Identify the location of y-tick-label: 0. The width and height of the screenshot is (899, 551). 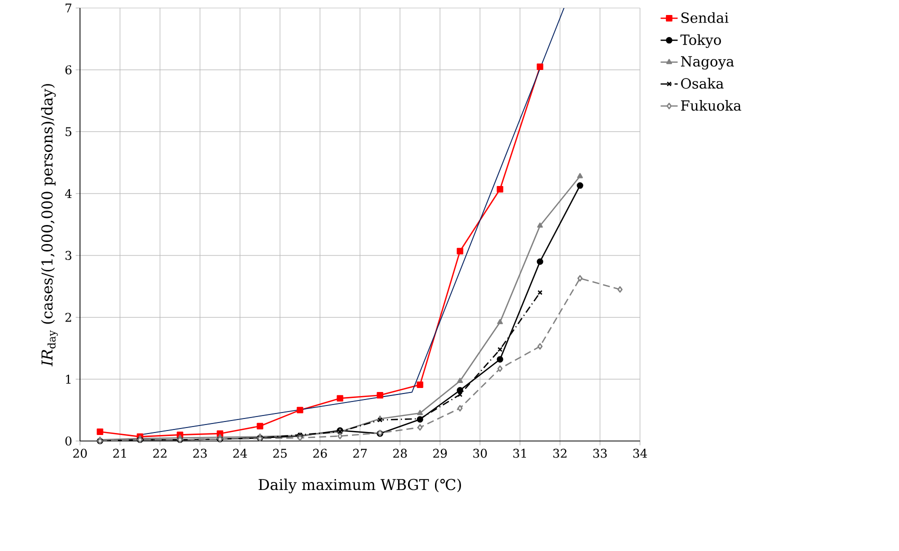
(68, 441).